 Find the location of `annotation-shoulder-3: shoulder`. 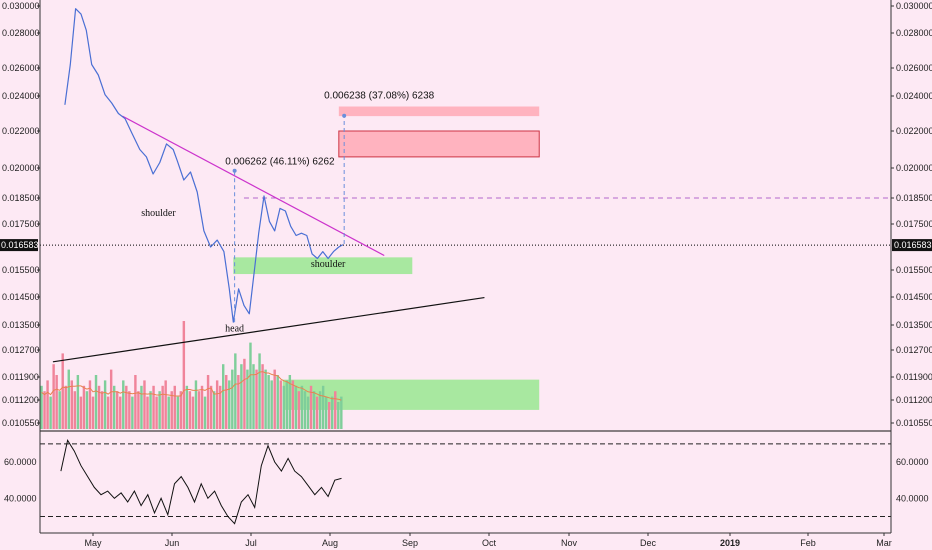

annotation-shoulder-3: shoulder is located at coordinates (328, 264).